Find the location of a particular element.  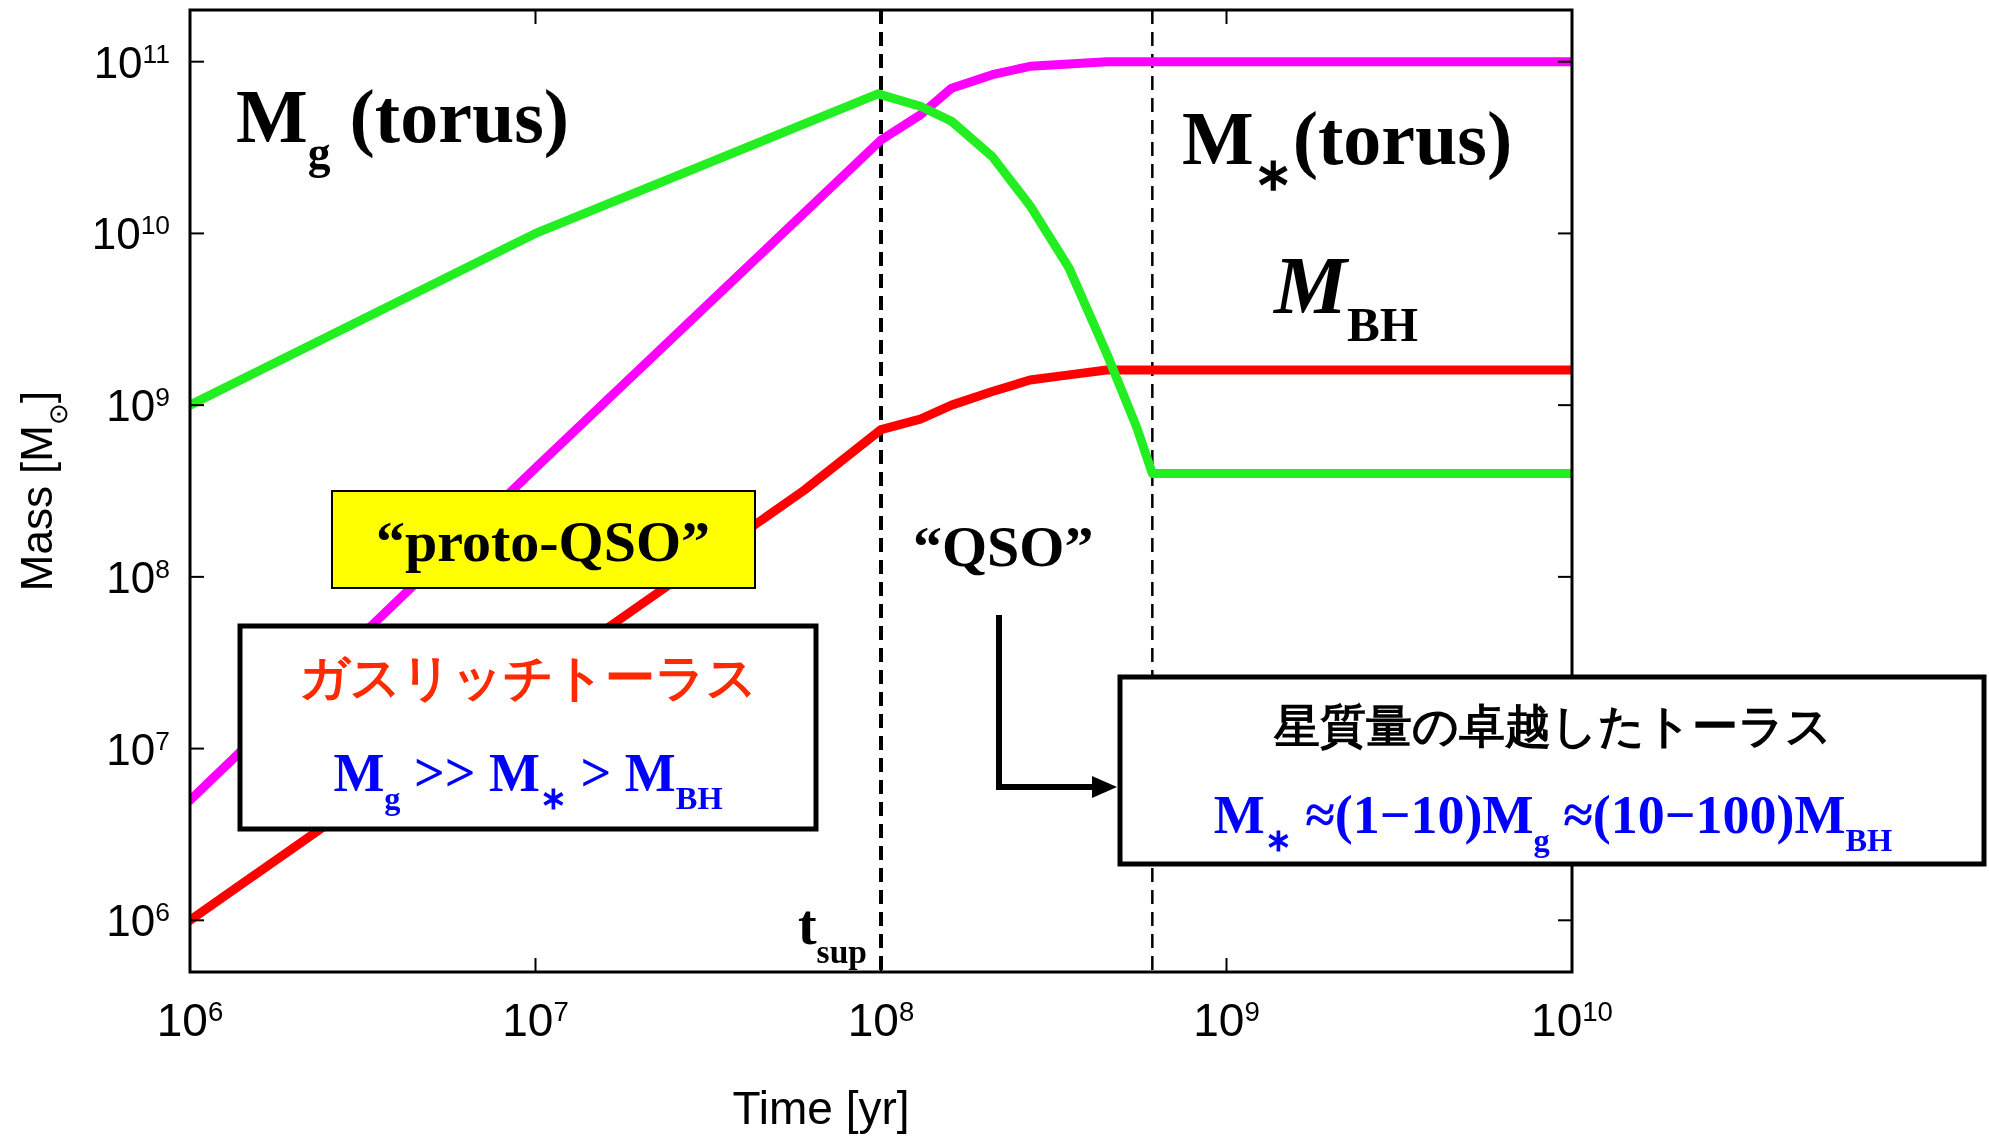

annotation: ガスリッチトーラス is located at coordinates (528, 678).